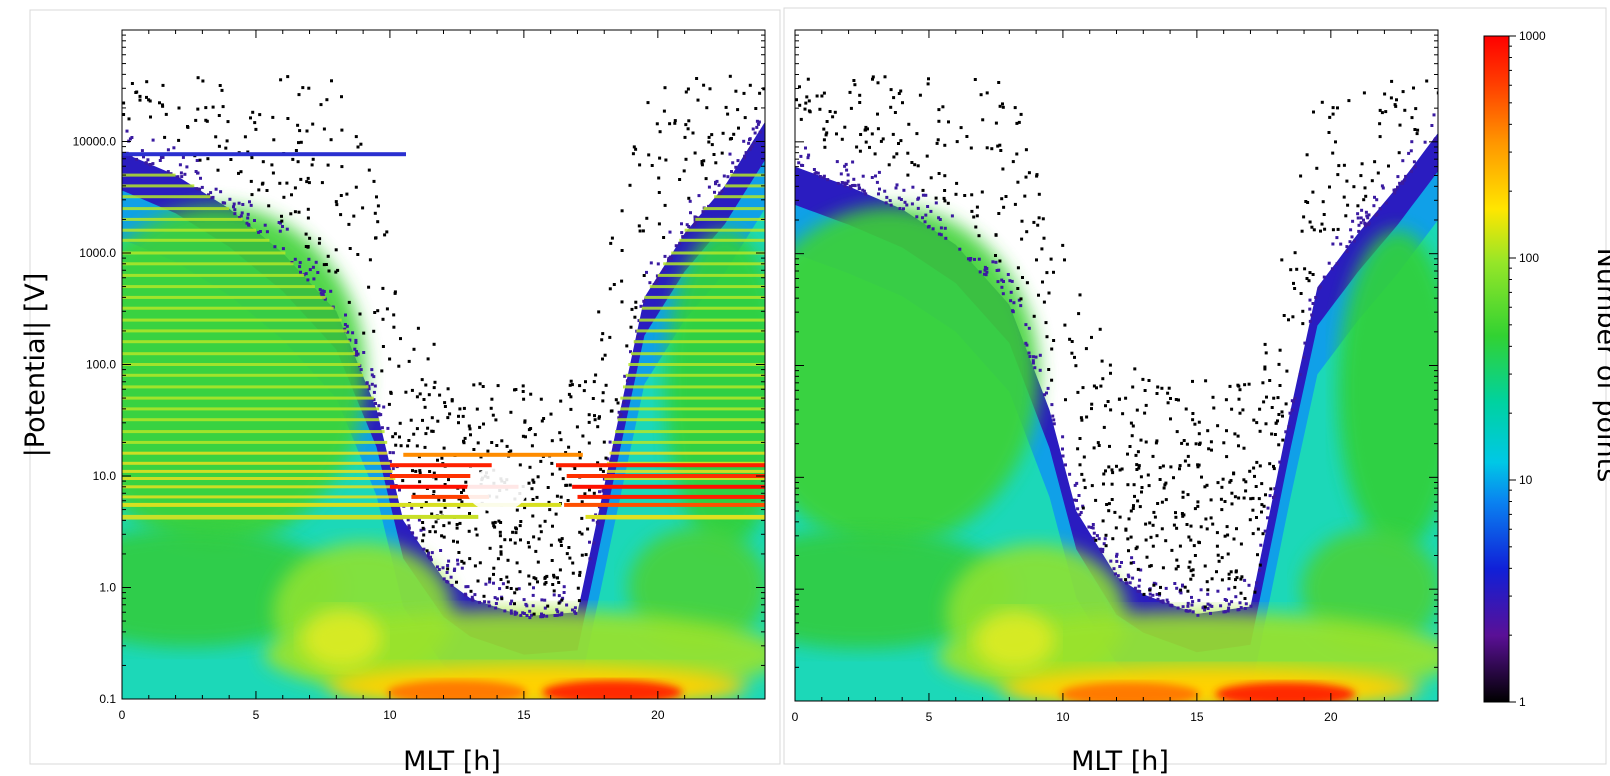  Describe the element at coordinates (1129, 691) in the screenshot. I see `density-hot-orange` at that location.